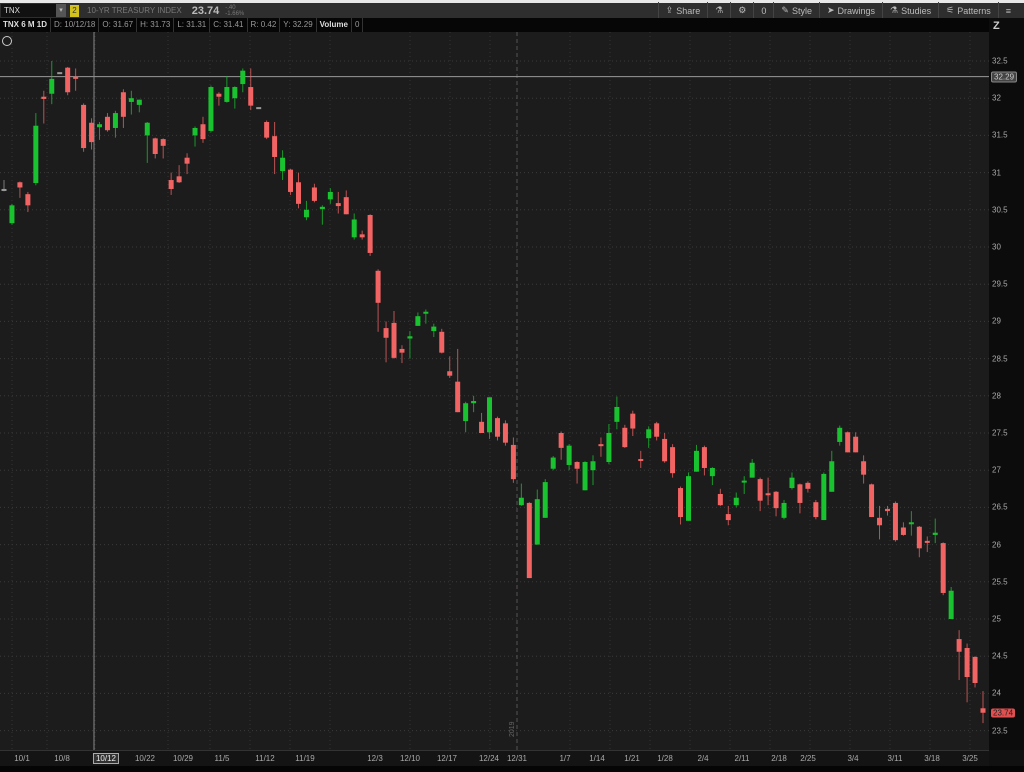  Describe the element at coordinates (996, 98) in the screenshot. I see `price-tick-label: 32` at that location.